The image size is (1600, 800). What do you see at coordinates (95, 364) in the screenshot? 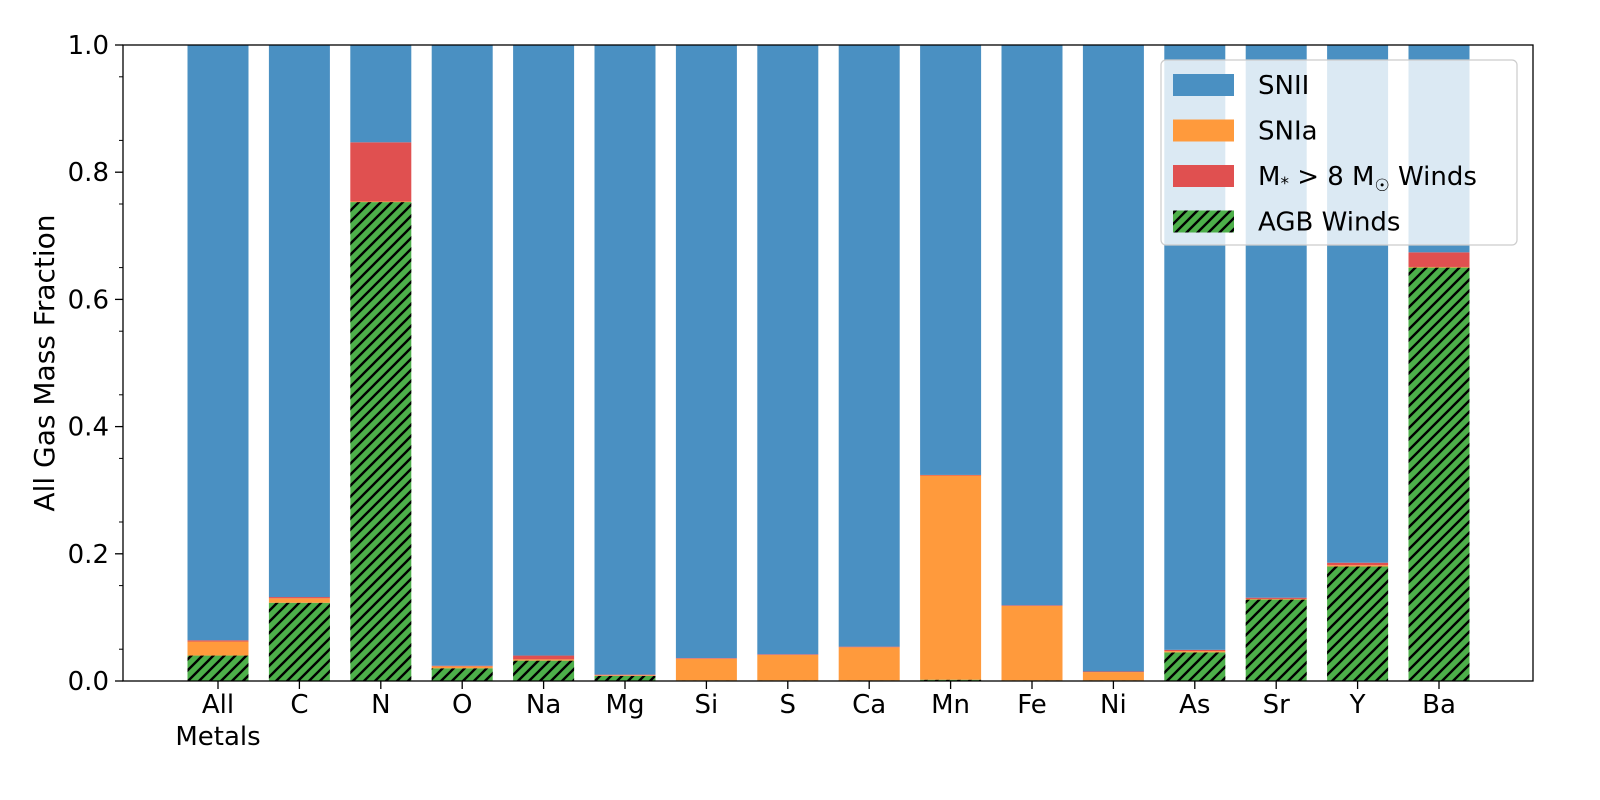
I see `y-axis: 0.0 0.2 0.4 0.6 0.8 1.0` at bounding box center [95, 364].